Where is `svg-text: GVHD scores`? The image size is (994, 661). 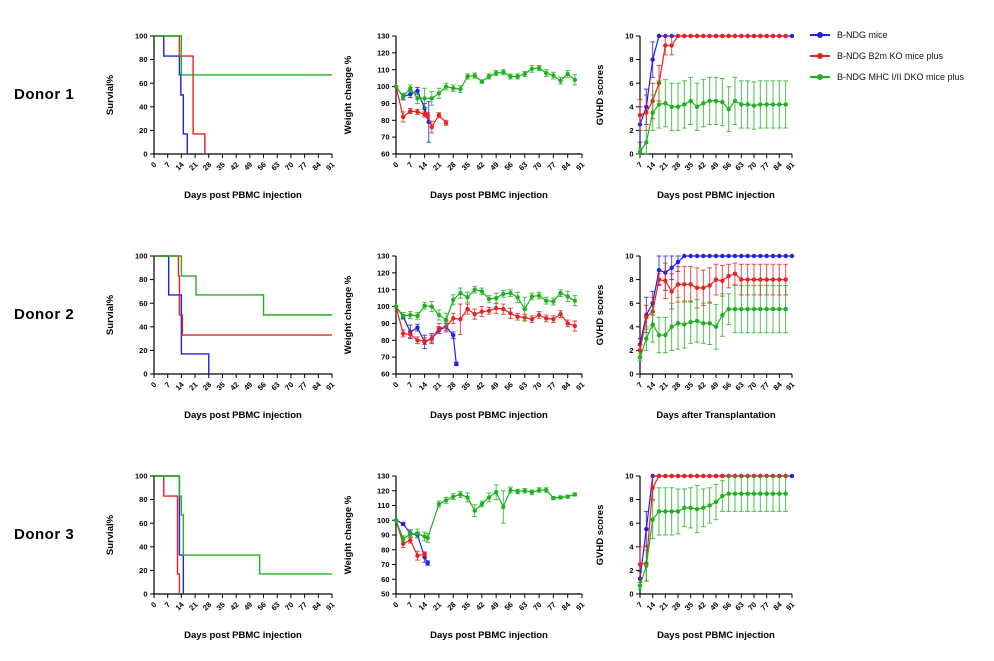 svg-text: GVHD scores is located at coordinates (600, 315).